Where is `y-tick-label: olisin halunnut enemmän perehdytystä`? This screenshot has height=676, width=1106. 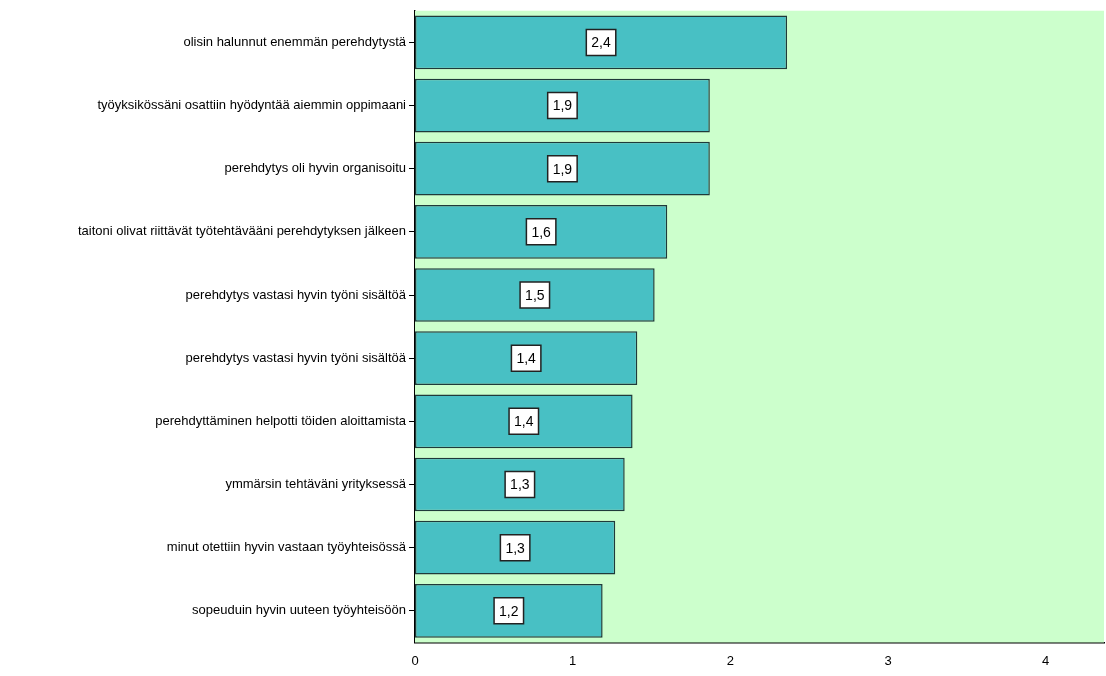 y-tick-label: olisin halunnut enemmän perehdytystä is located at coordinates (295, 41).